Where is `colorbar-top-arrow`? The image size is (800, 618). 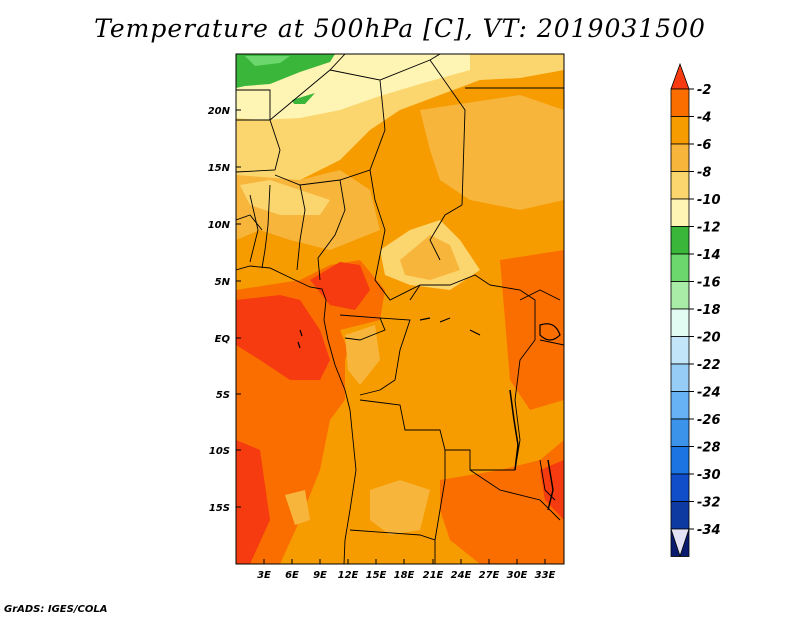 colorbar-top-arrow is located at coordinates (680, 76).